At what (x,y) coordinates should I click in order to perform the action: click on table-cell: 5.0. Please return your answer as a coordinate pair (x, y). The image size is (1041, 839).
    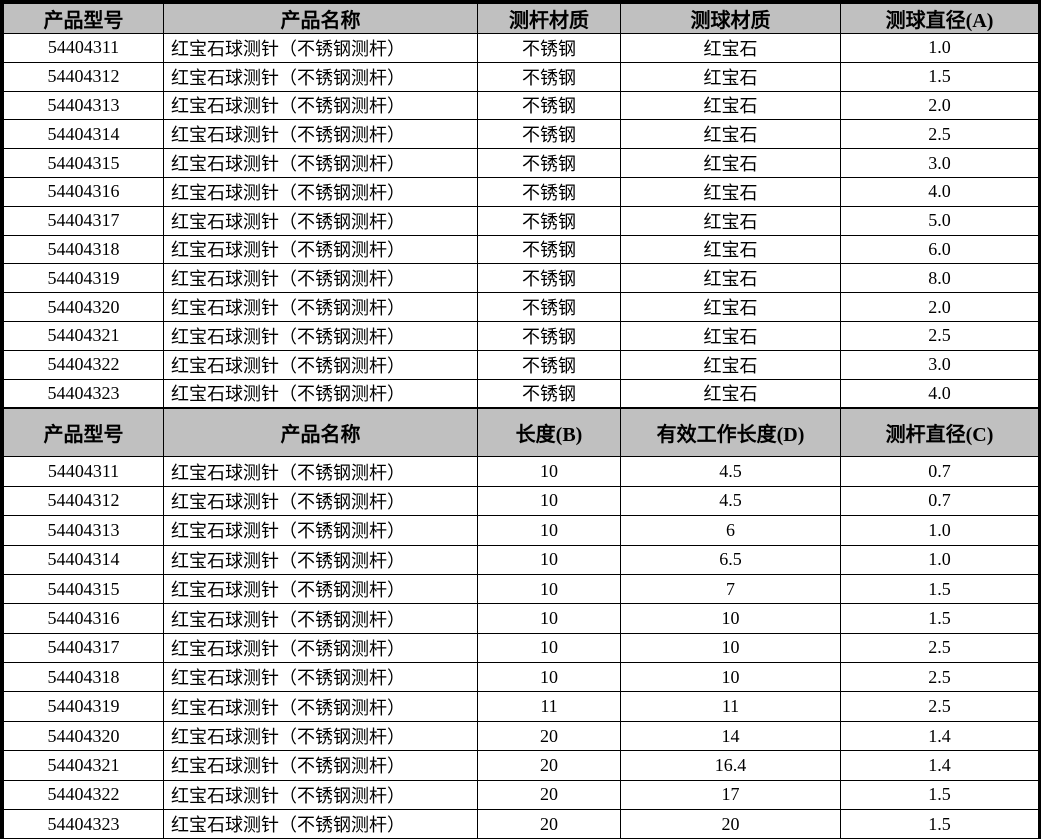
    Looking at the image, I should click on (939, 220).